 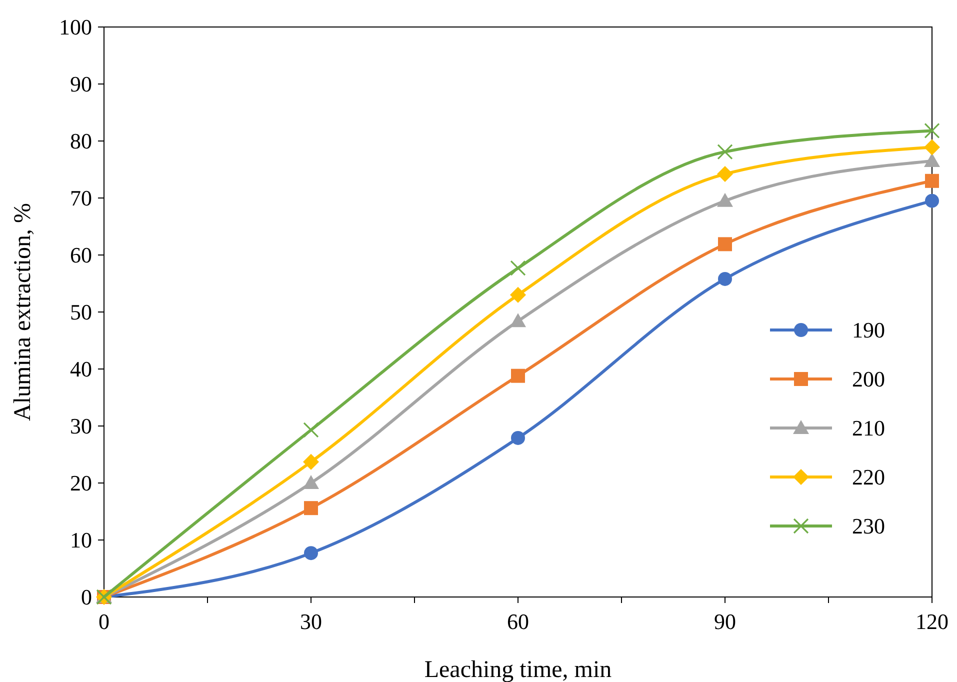 What do you see at coordinates (868, 526) in the screenshot?
I see `legend-label: 230` at bounding box center [868, 526].